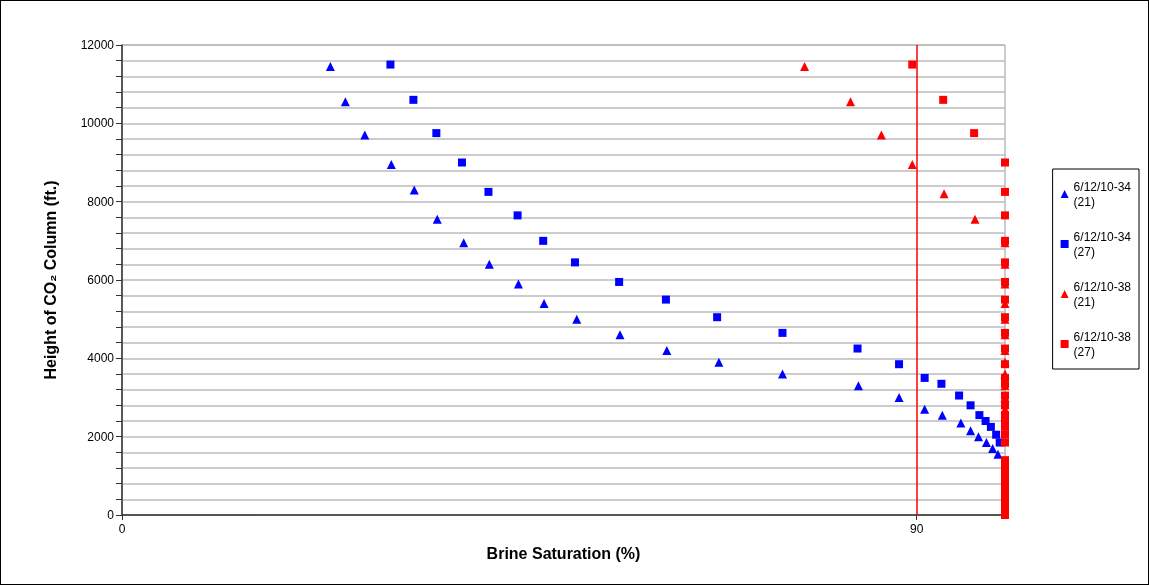 The width and height of the screenshot is (1149, 585). What do you see at coordinates (101, 358) in the screenshot?
I see `y-tick-label: 4000` at bounding box center [101, 358].